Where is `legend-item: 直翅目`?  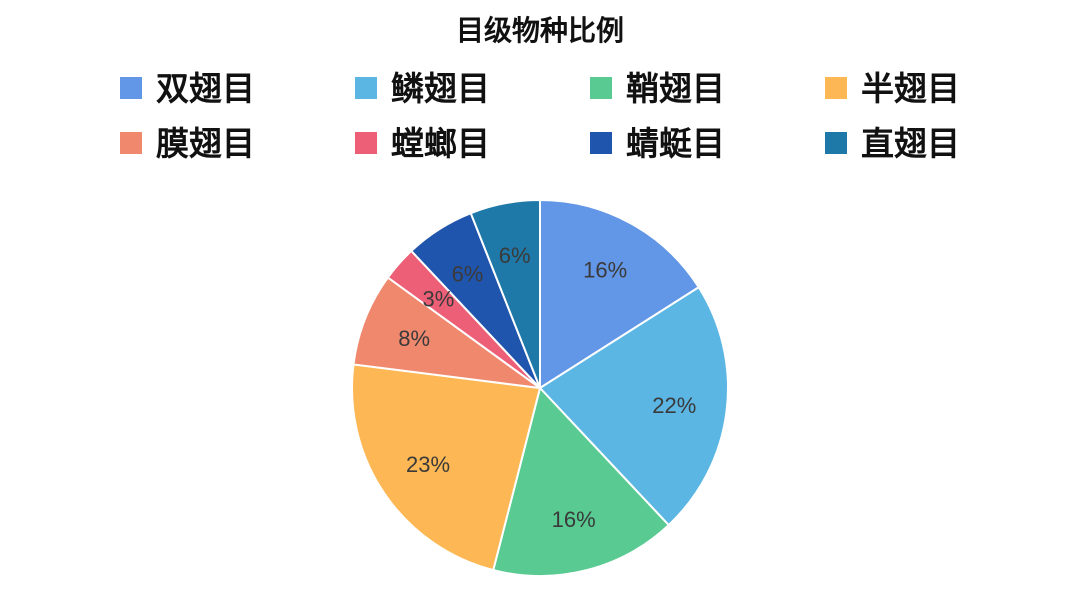 legend-item: 直翅目 is located at coordinates (892, 143).